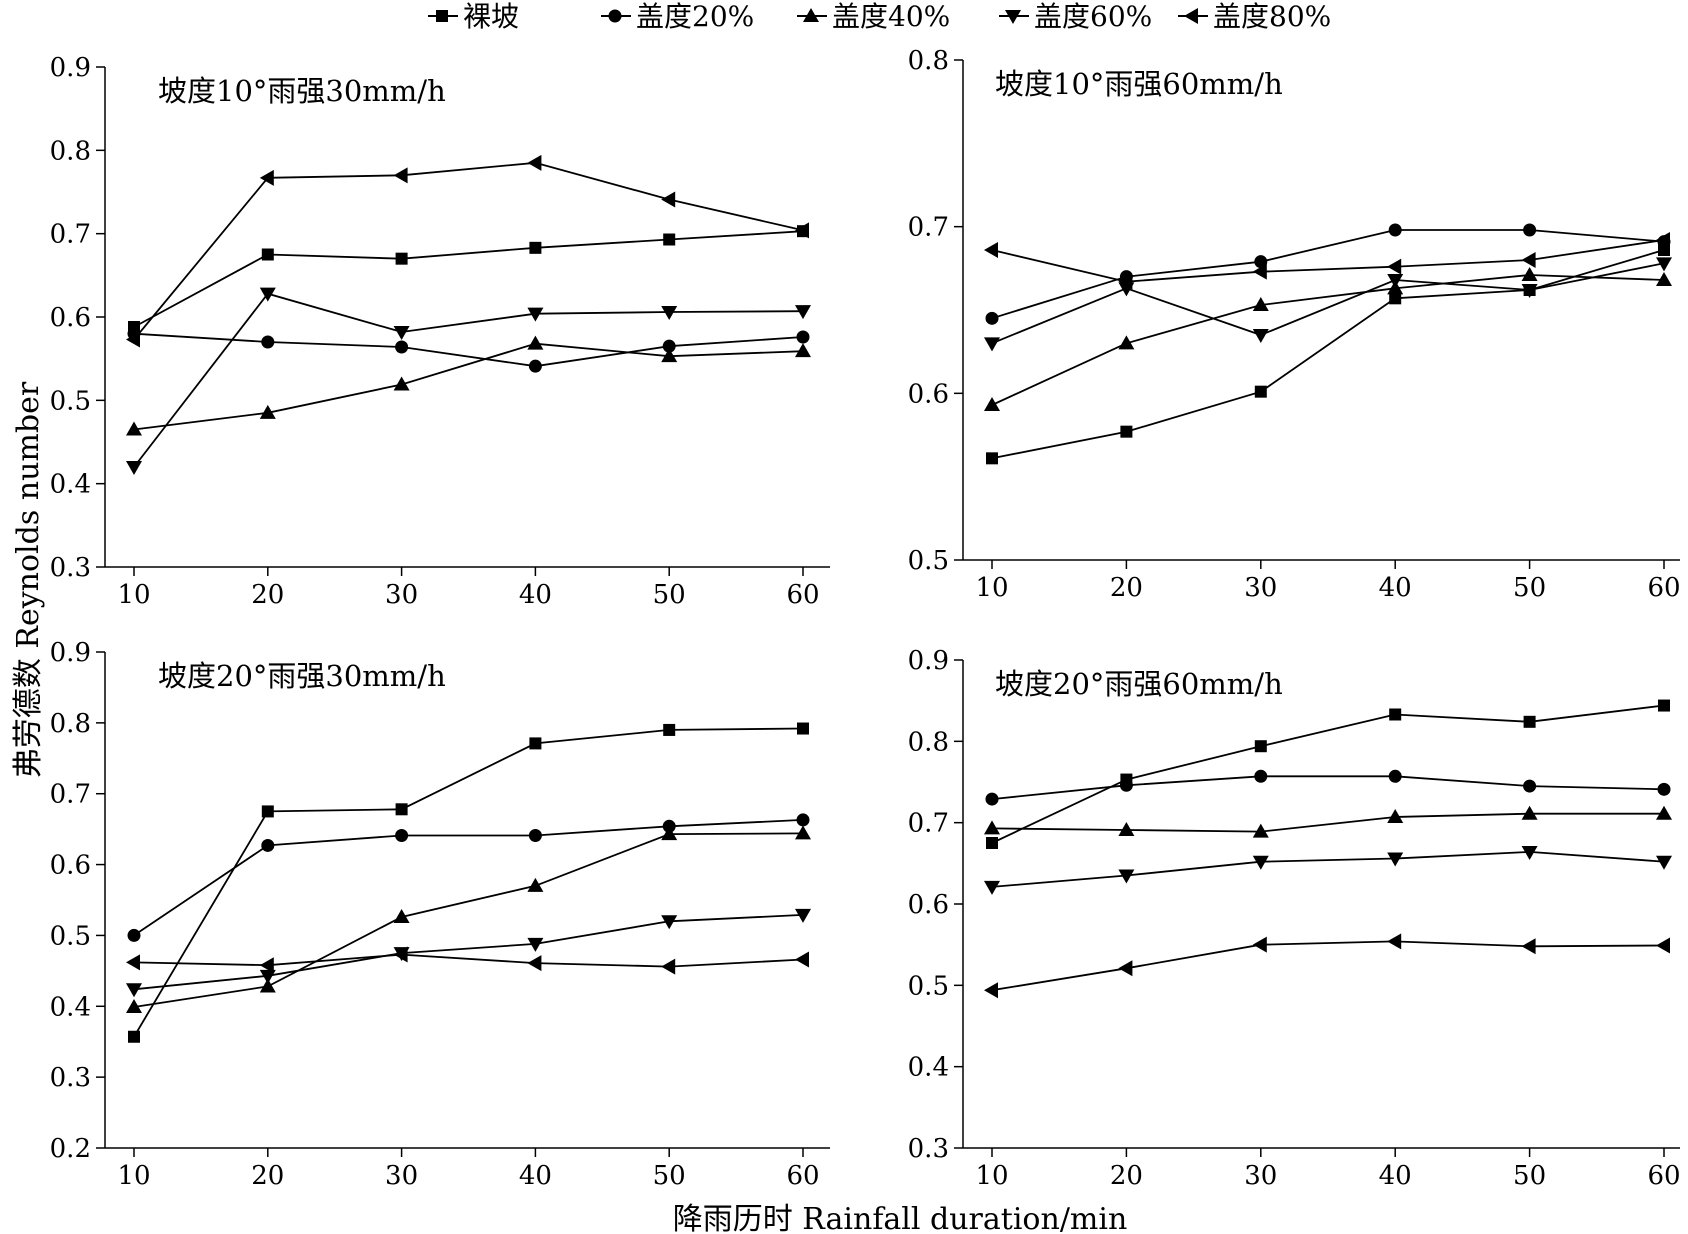  Describe the element at coordinates (302, 91) in the screenshot. I see `panel-title: 坡度10°雨强30mm/h` at that location.